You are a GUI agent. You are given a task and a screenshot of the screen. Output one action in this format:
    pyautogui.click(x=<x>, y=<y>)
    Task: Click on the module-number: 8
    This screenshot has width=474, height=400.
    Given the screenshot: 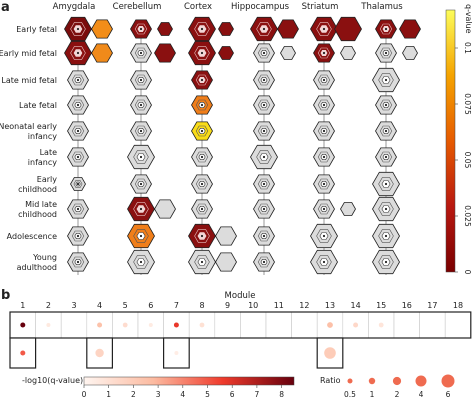 What is the action you would take?
    pyautogui.click(x=201, y=305)
    